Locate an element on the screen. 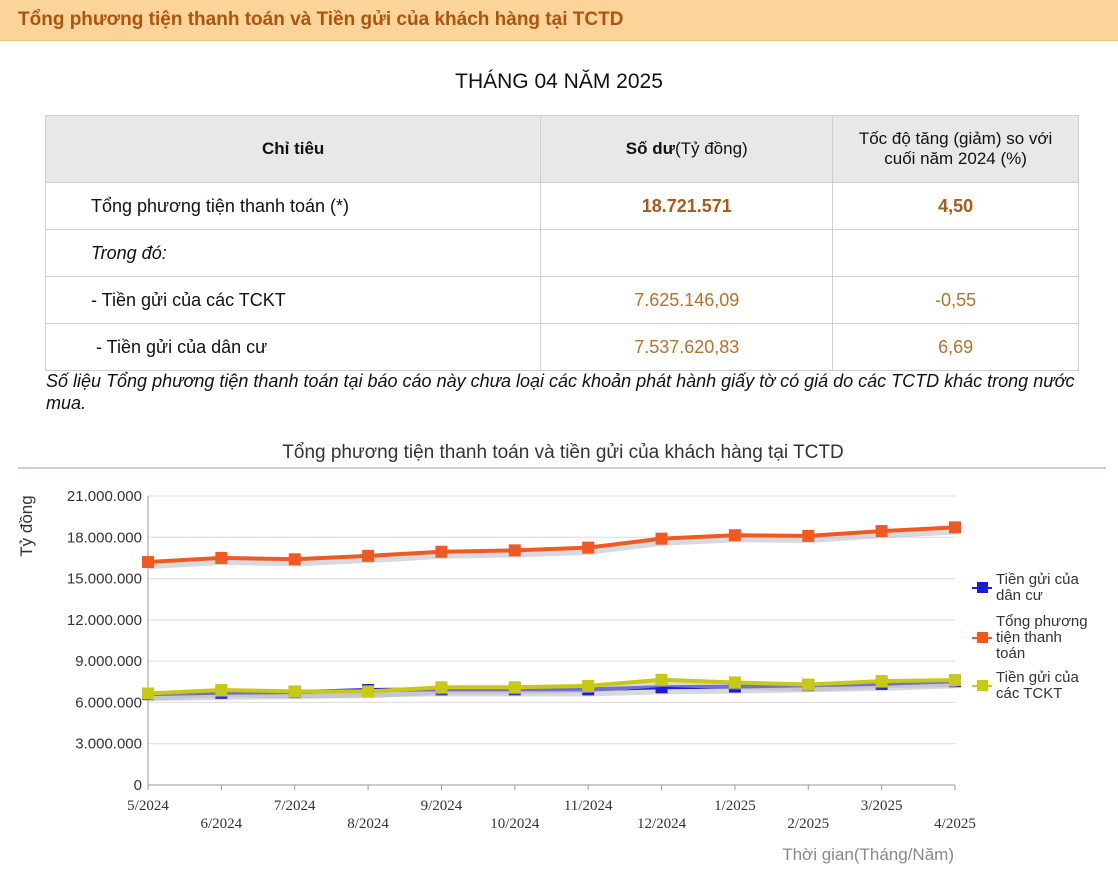 The width and height of the screenshot is (1118, 880). report-period: THÁNG 04 NĂM 2025 is located at coordinates (559, 81).